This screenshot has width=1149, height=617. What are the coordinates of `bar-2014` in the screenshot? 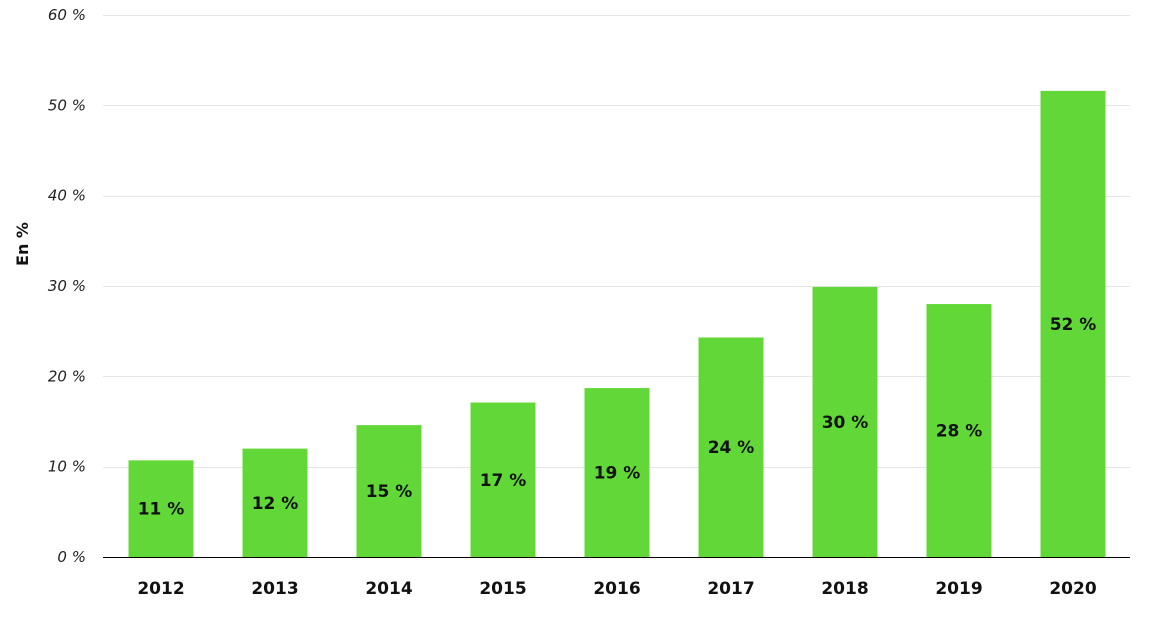 It's located at (389, 491).